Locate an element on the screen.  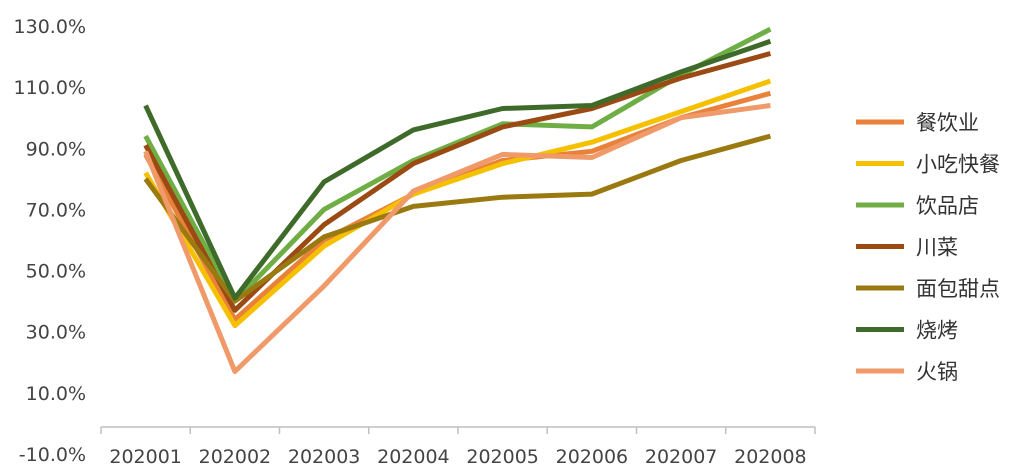
legend-label: 火锅 is located at coordinates (937, 372).